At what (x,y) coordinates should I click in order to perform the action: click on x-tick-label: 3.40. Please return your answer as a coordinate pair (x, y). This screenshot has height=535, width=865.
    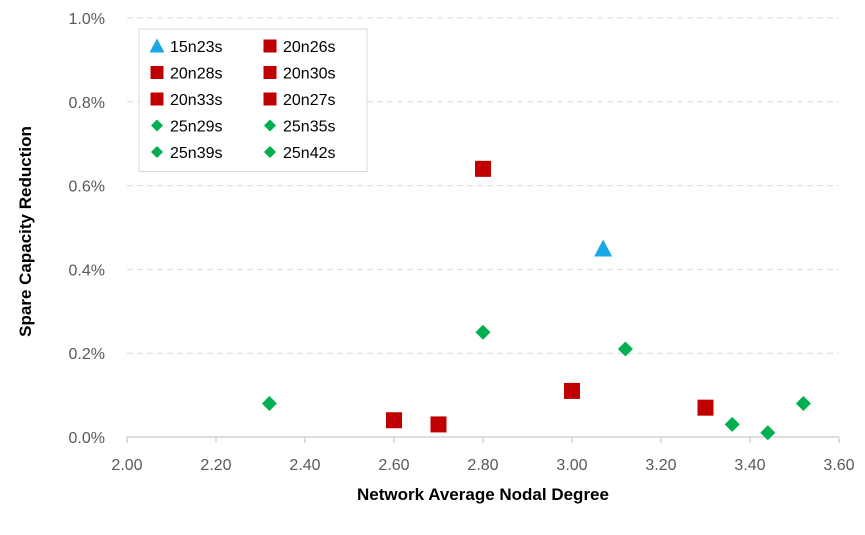
    Looking at the image, I should click on (749, 465).